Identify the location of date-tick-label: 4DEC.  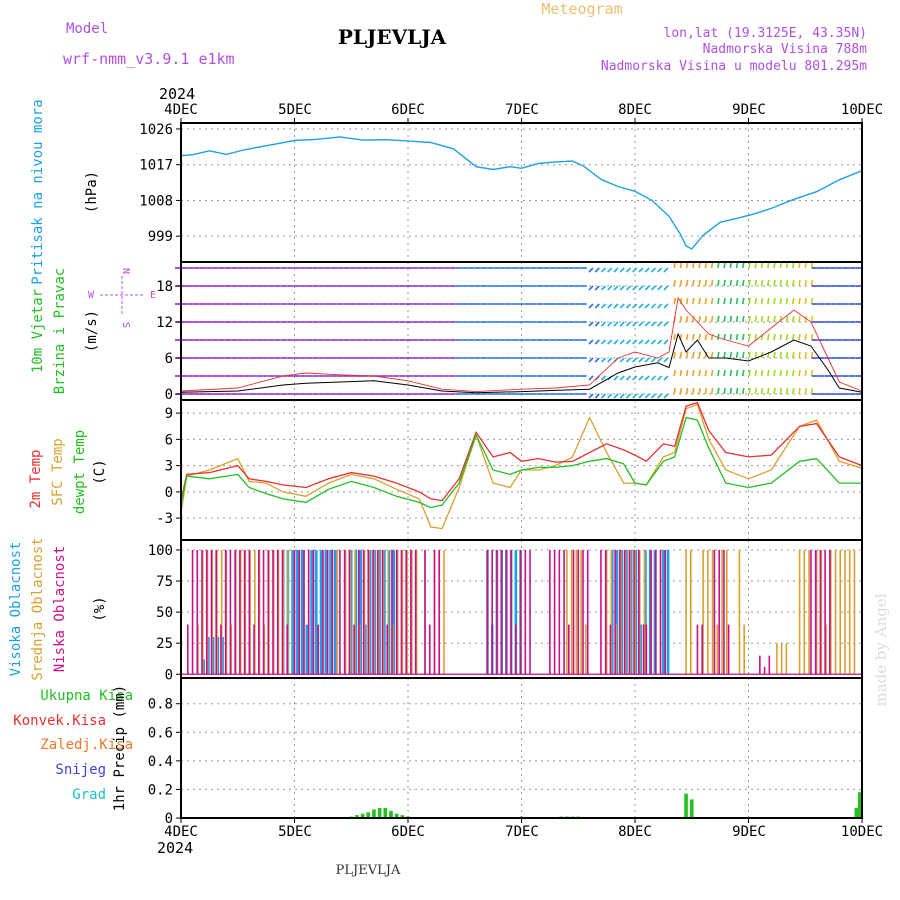
(181, 110).